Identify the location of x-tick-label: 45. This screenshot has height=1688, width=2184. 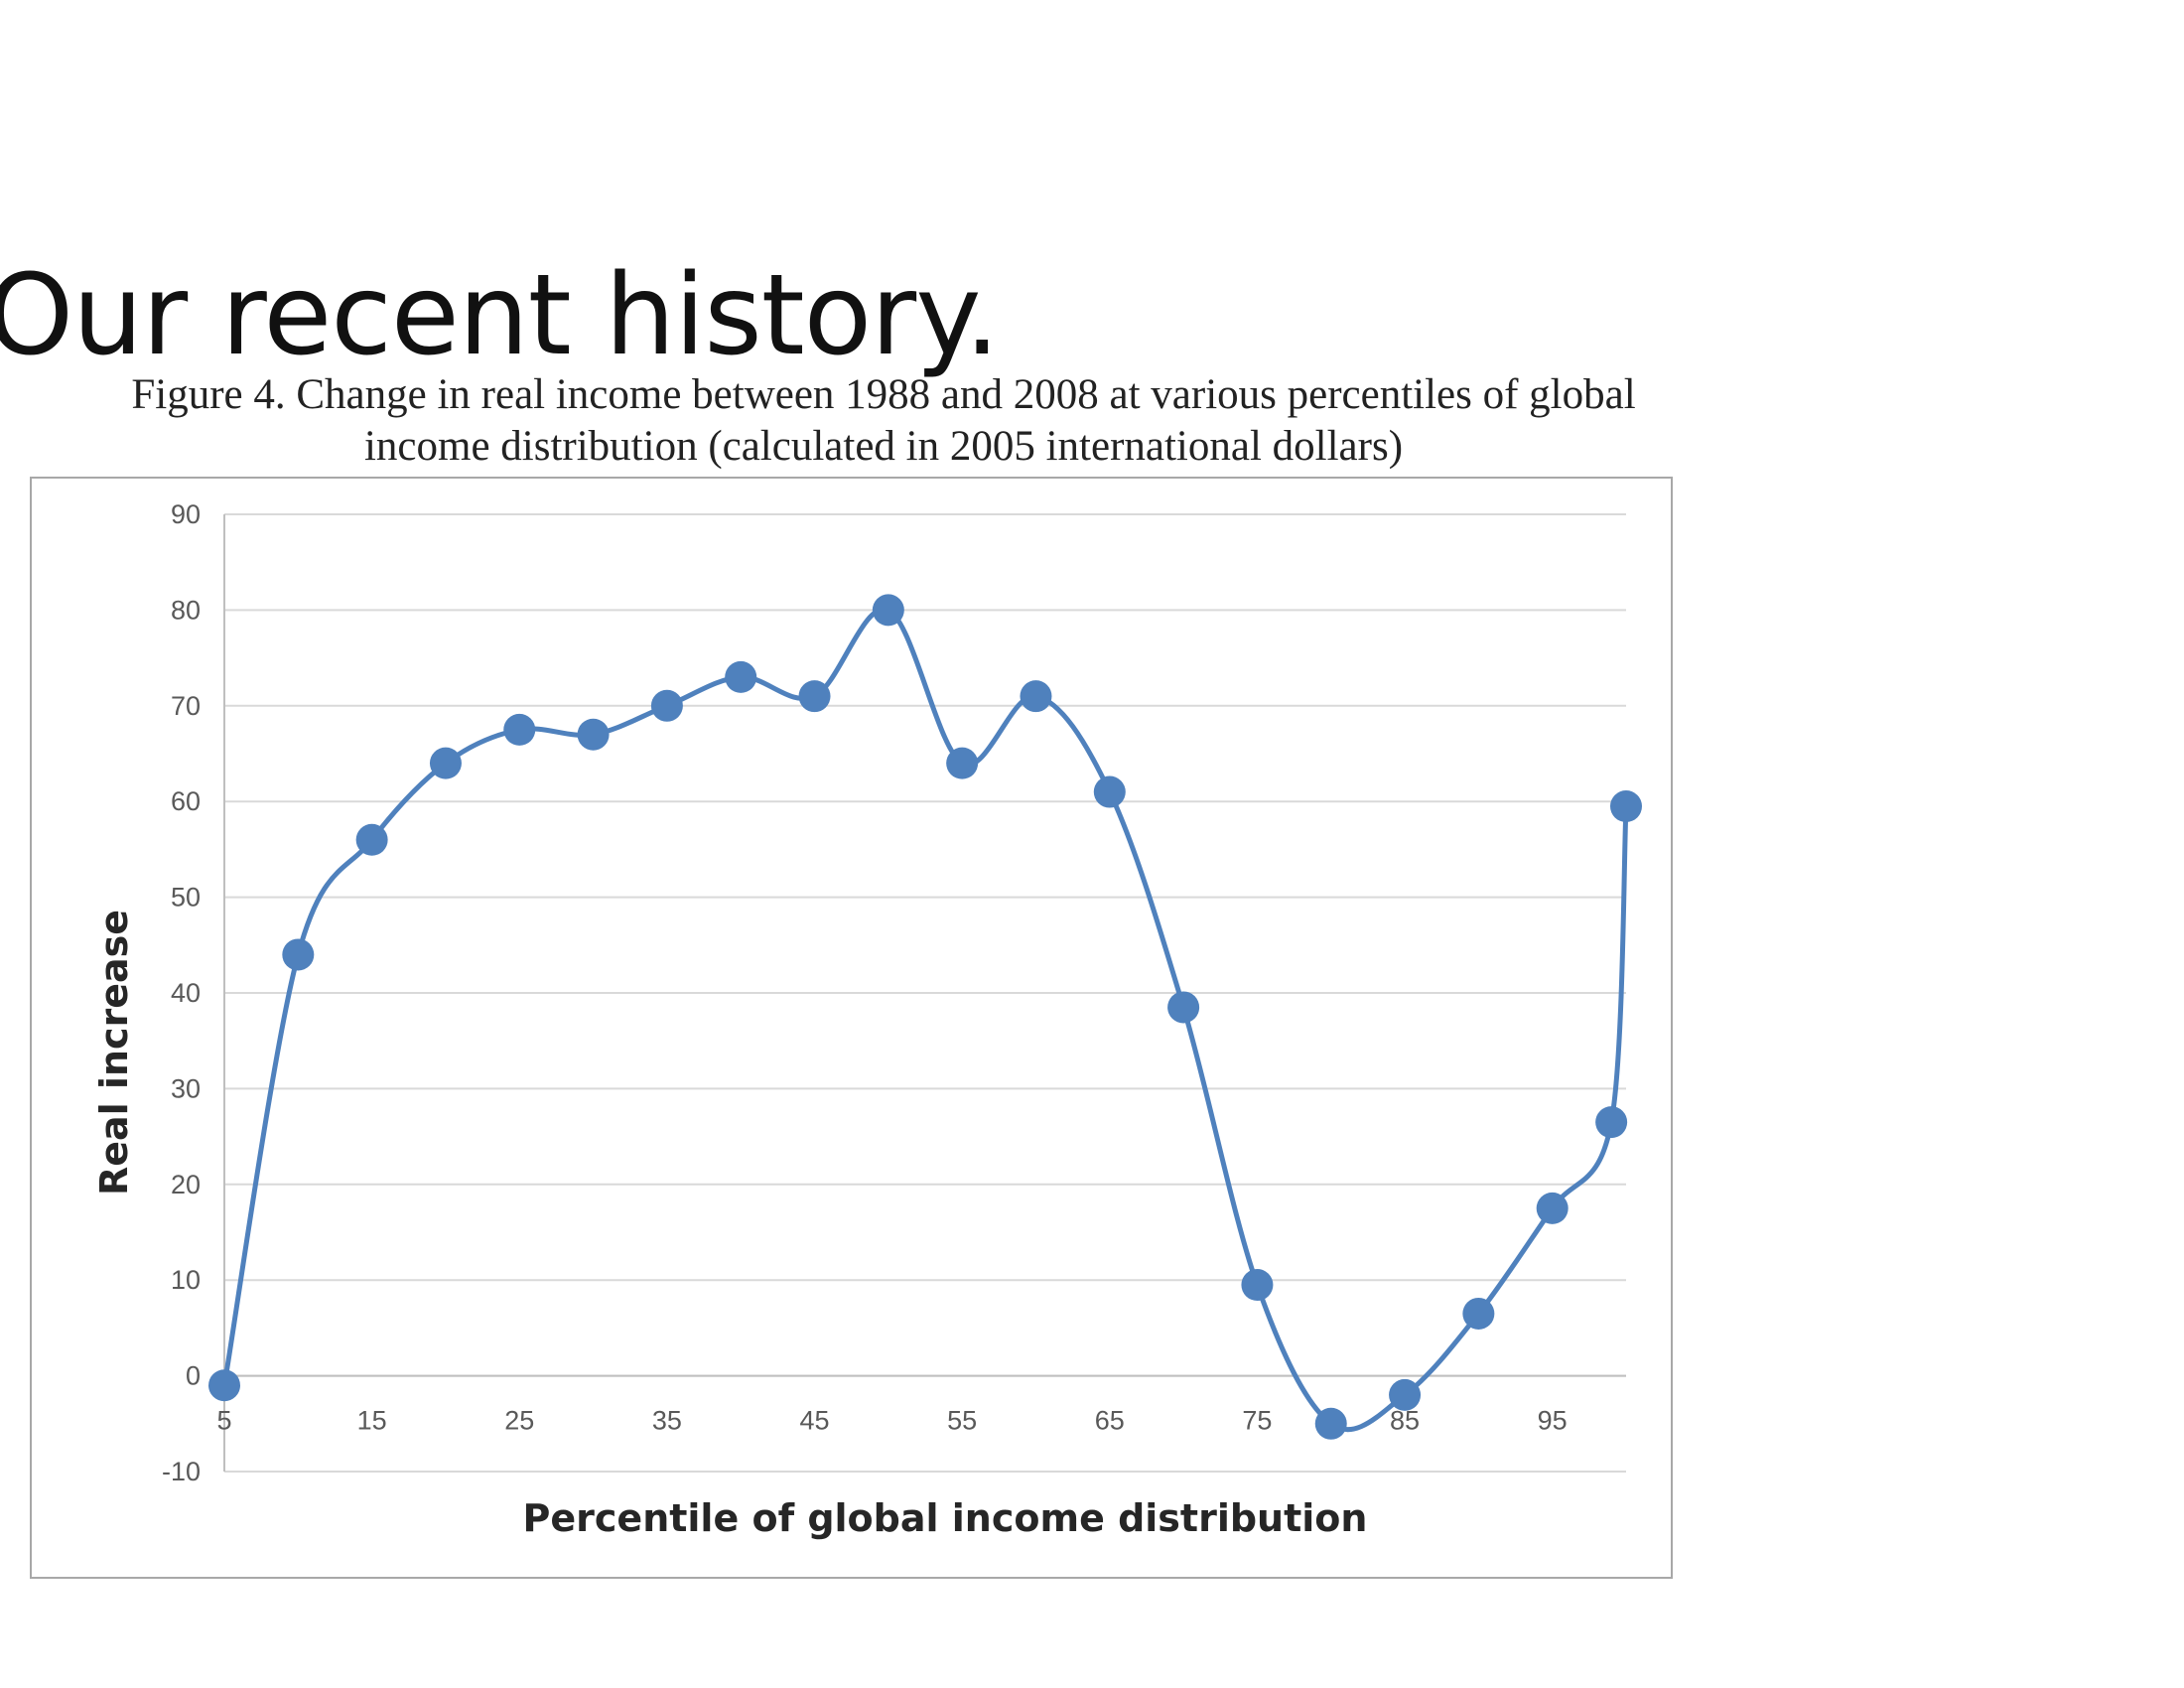
(815, 1421).